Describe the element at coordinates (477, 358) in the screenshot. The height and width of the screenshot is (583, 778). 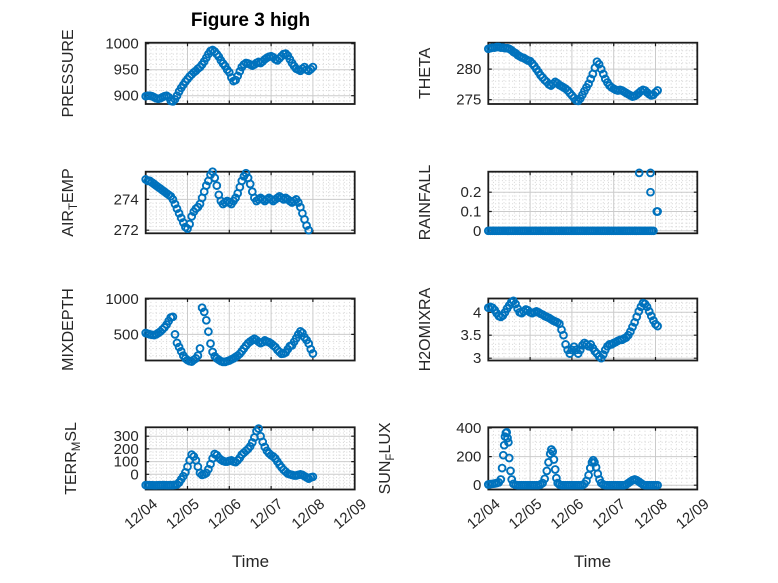
I see `y-tick-label: 3` at that location.